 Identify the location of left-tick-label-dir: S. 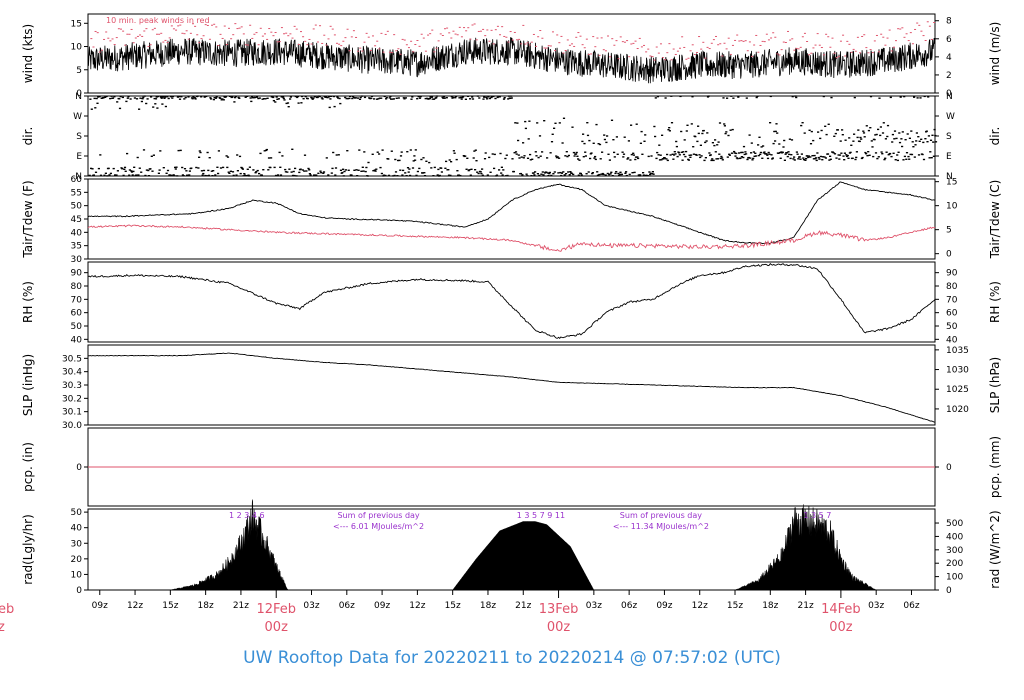
(79, 137).